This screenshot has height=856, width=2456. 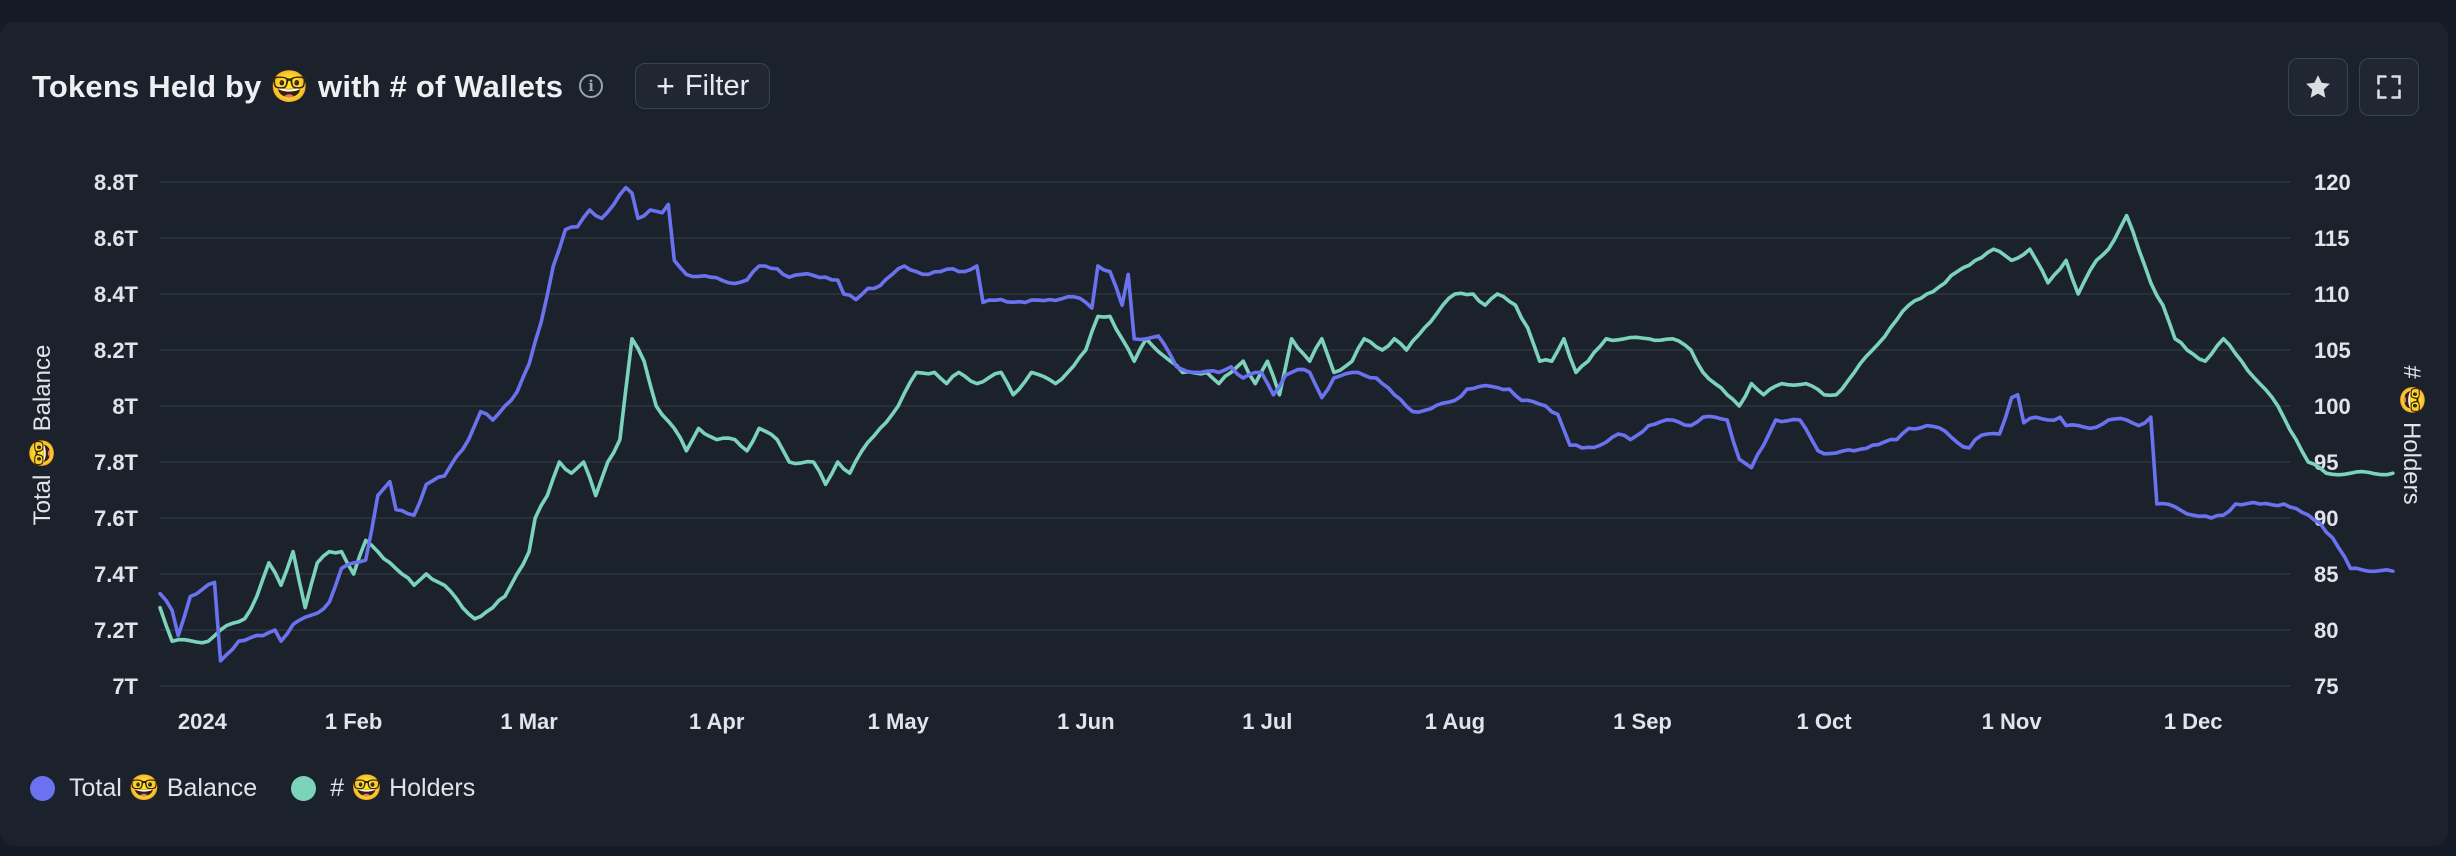 What do you see at coordinates (116, 434) in the screenshot?
I see `left-axis-ticks: 7T 7.2T 7.4T 7.6T 7.8T 8T 8.2T 8.4T 8.6T 8.8T` at bounding box center [116, 434].